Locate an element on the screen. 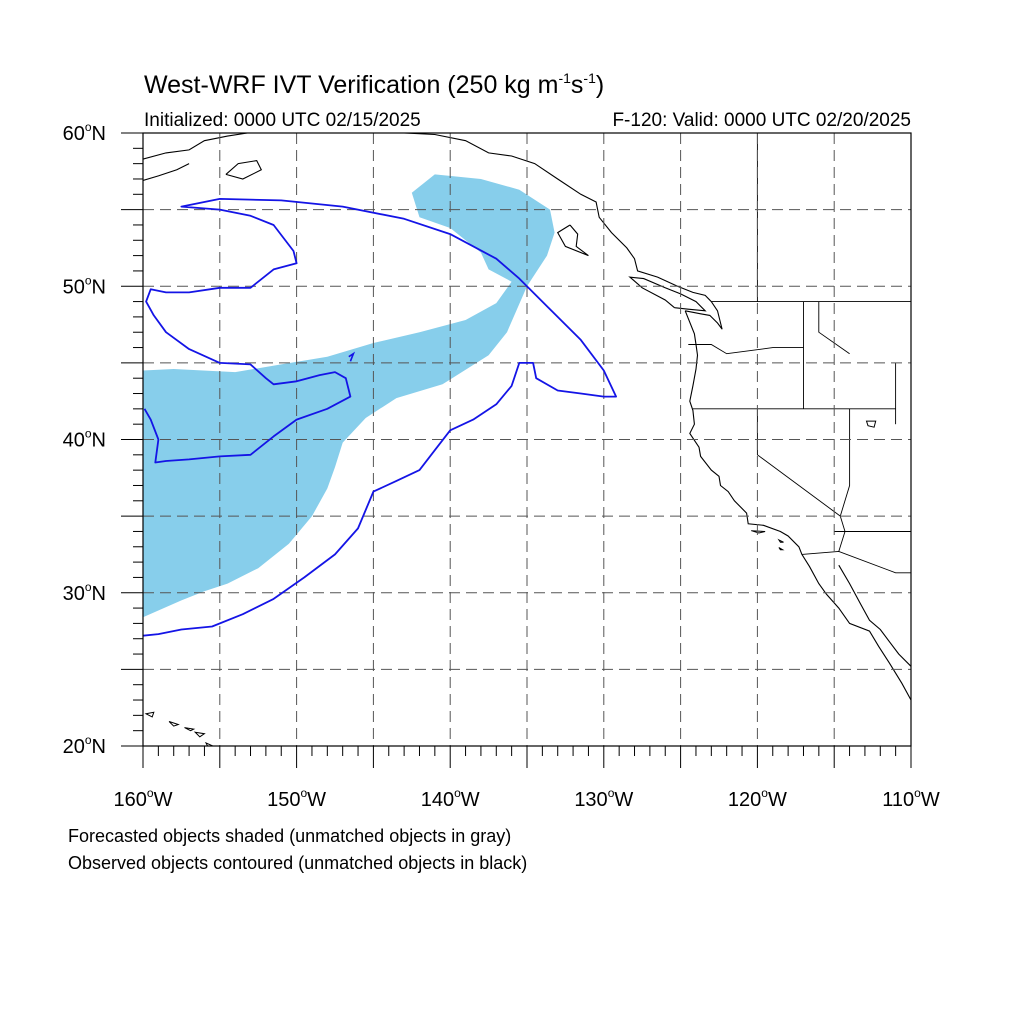 This screenshot has height=1024, width=1024. lon-tick-label: 110oW is located at coordinates (911, 798).